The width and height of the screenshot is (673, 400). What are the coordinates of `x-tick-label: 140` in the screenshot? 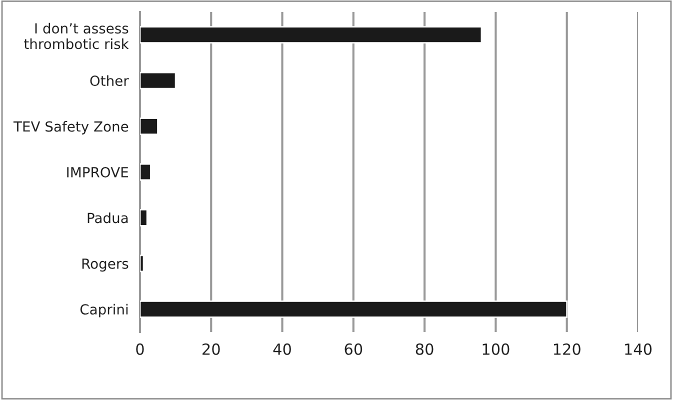 It's located at (638, 349).